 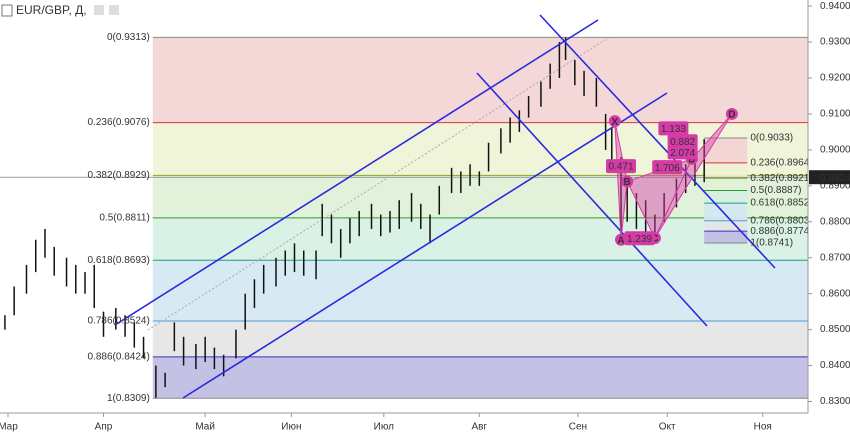 I want to click on y-tick-label: 0.9400, so click(x=835, y=6).